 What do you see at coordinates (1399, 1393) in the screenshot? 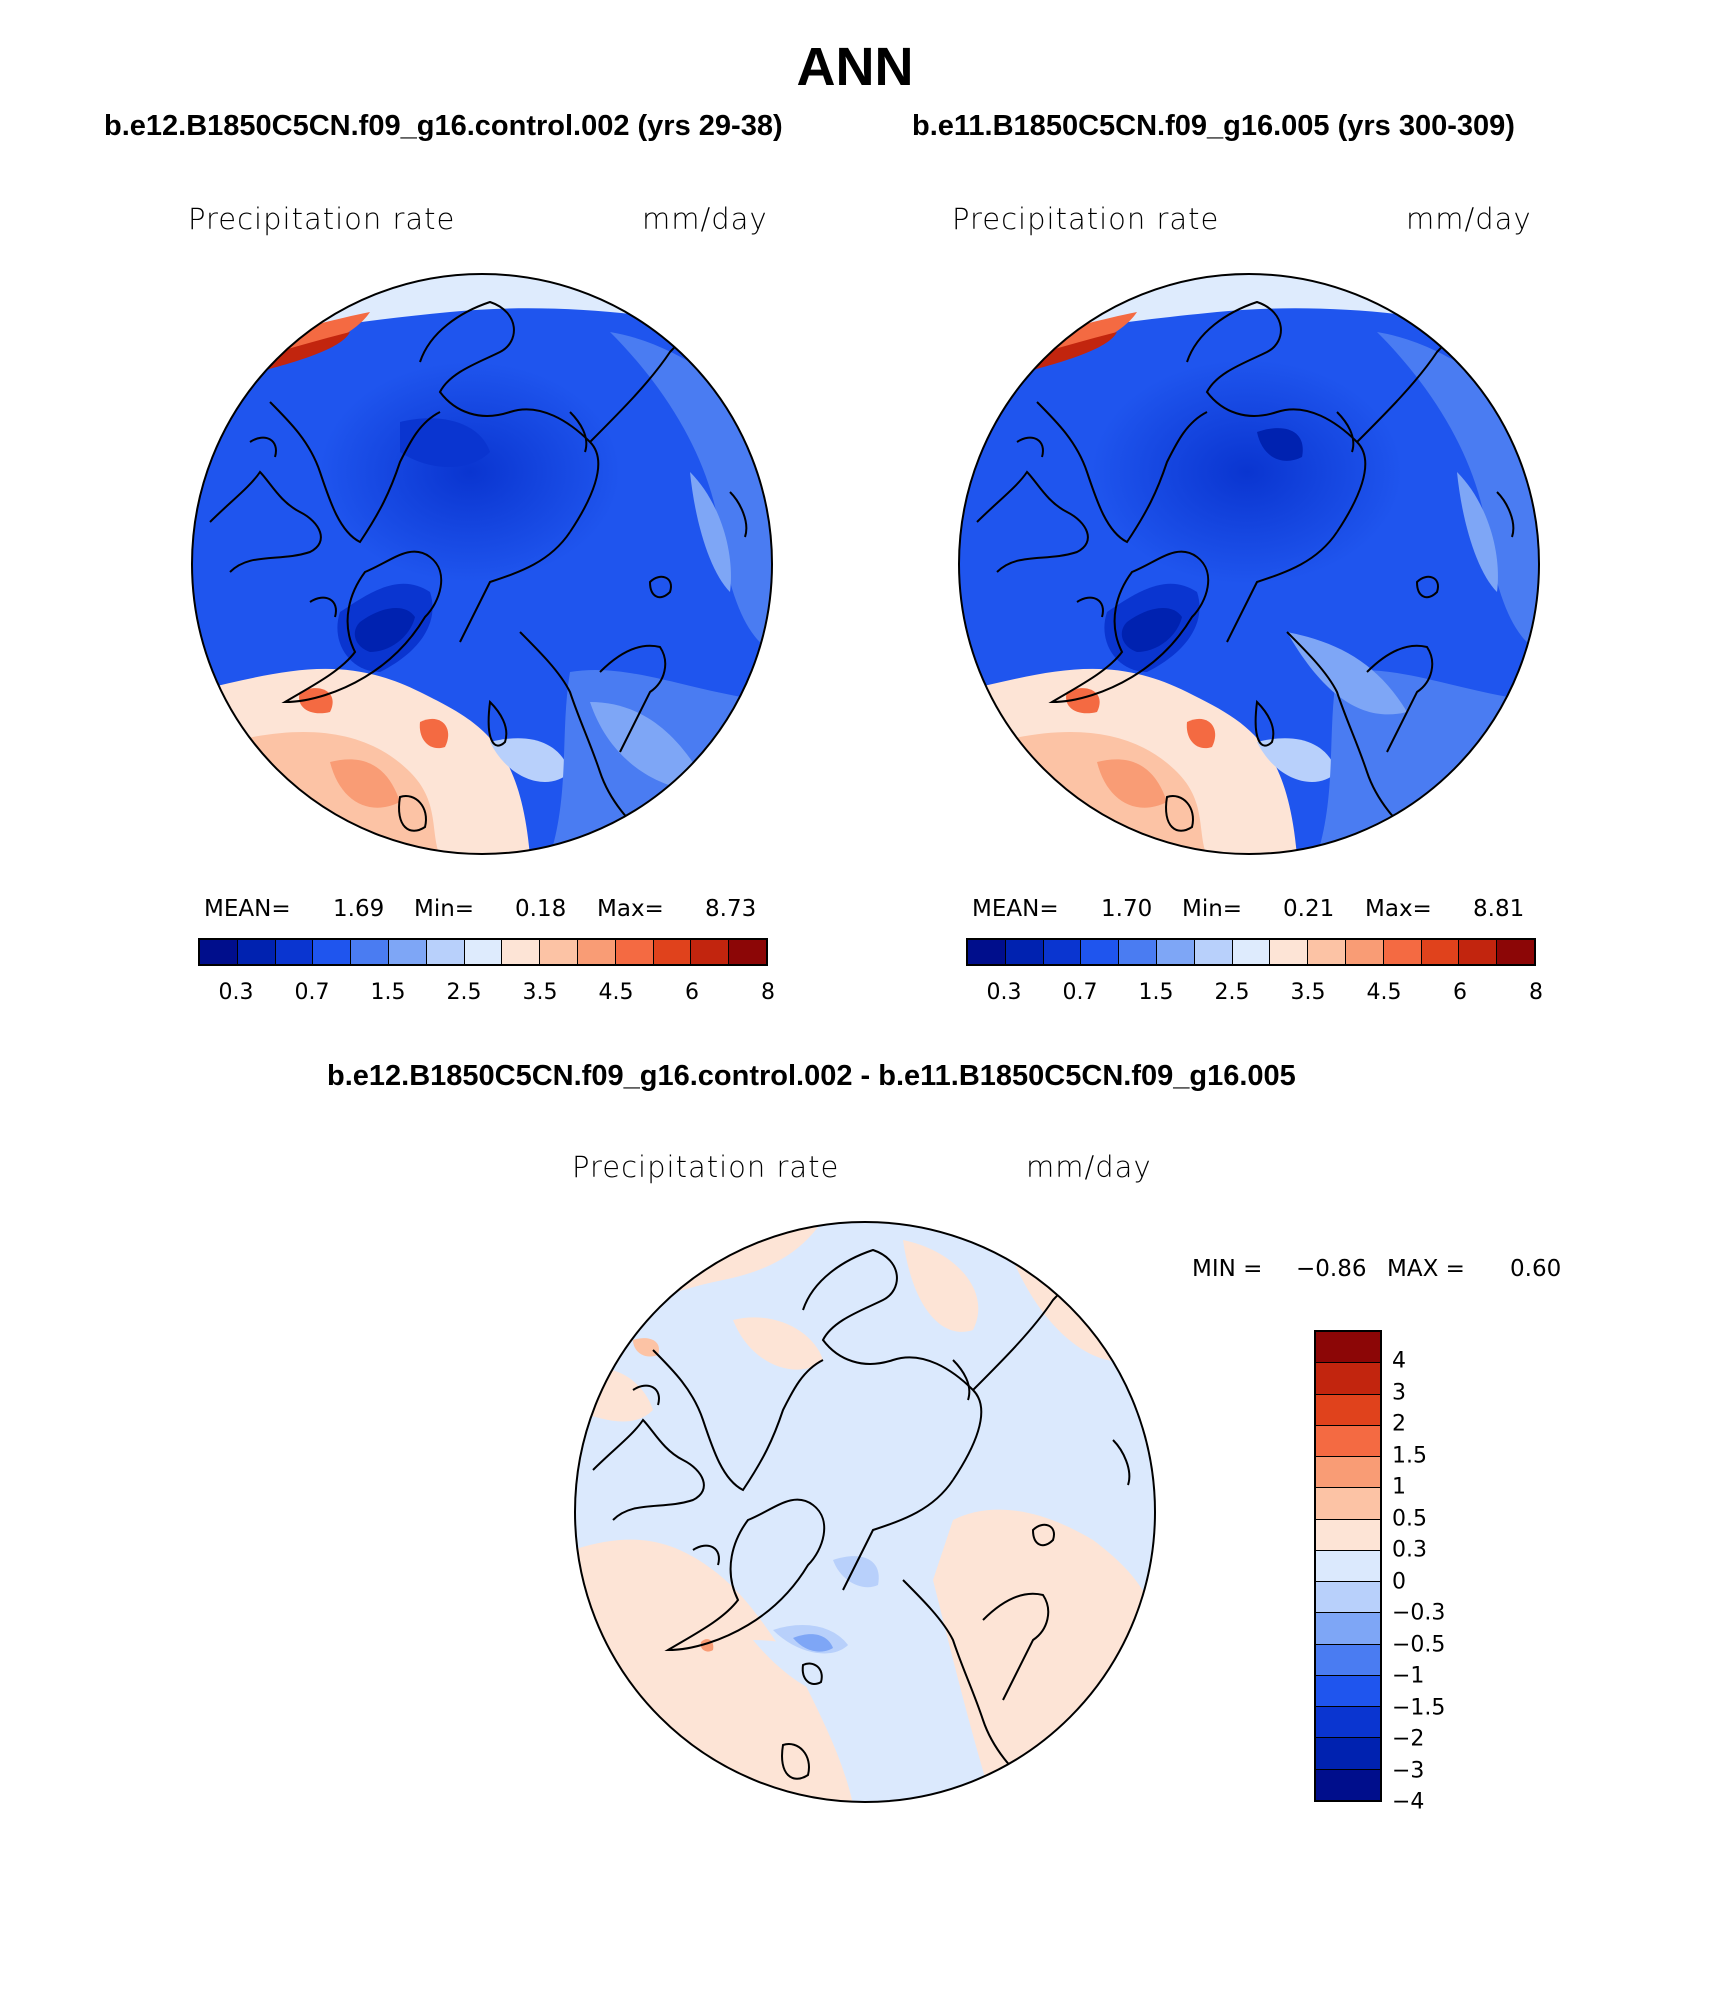
I see `diff-colorbar-tick-label: 3` at bounding box center [1399, 1393].